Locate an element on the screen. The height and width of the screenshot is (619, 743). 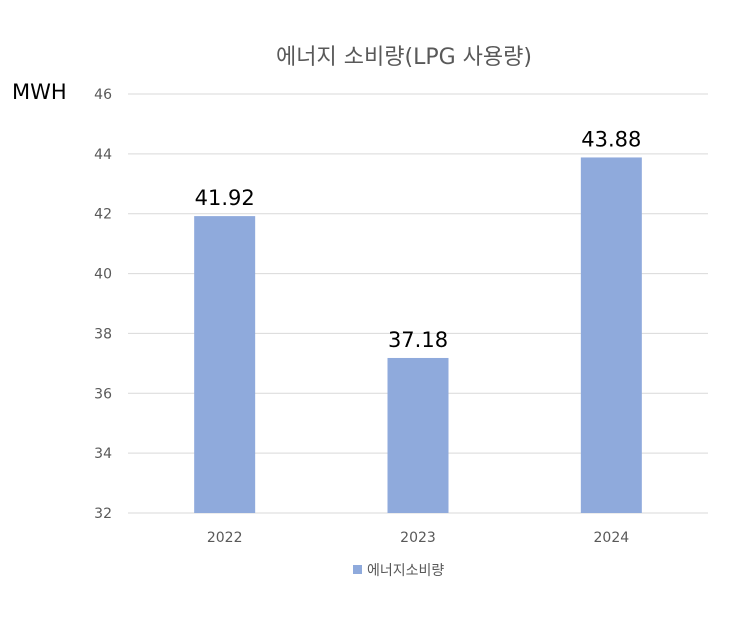
y-axis-unit-label: MWH is located at coordinates (39, 92).